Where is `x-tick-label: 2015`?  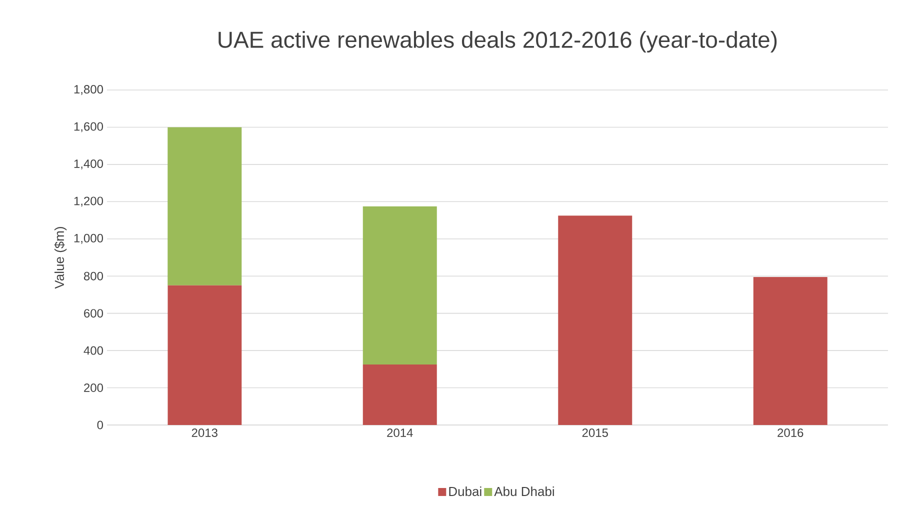 x-tick-label: 2015 is located at coordinates (595, 433).